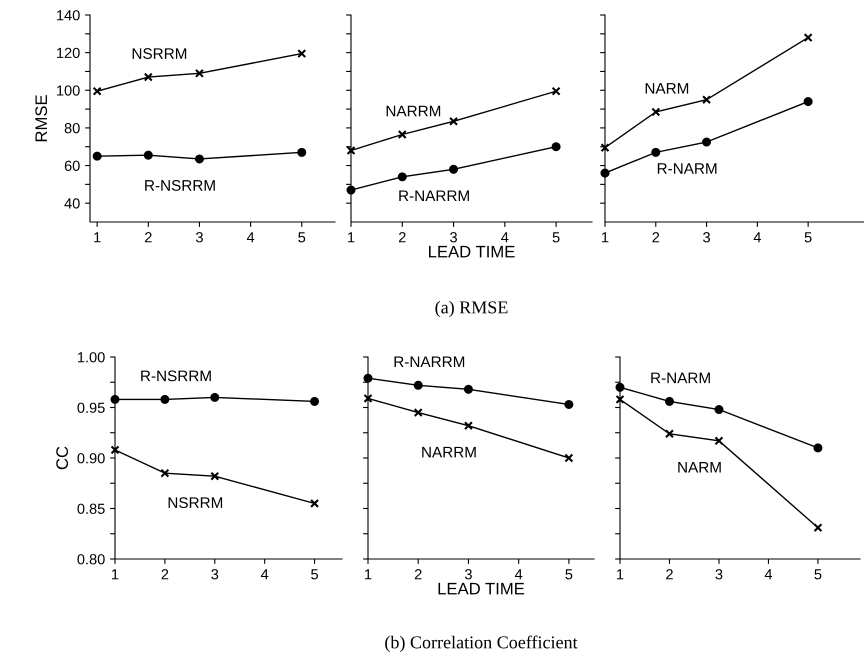 Image resolution: width=864 pixels, height=653 pixels. I want to click on y-tick-label: 0.95, so click(91, 407).